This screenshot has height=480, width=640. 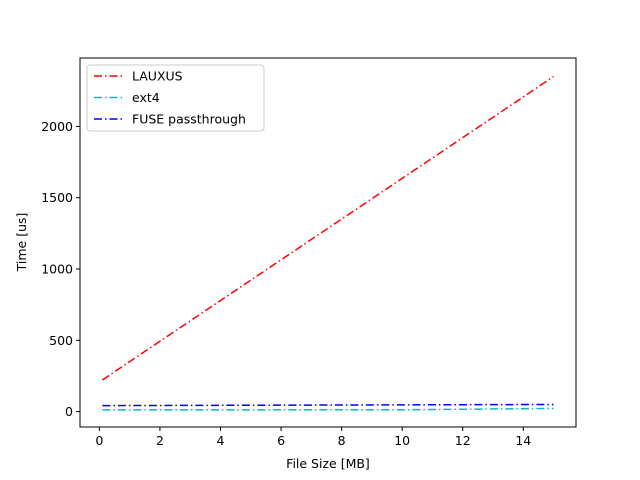 What do you see at coordinates (342, 440) in the screenshot?
I see `x-tick-label: 8` at bounding box center [342, 440].